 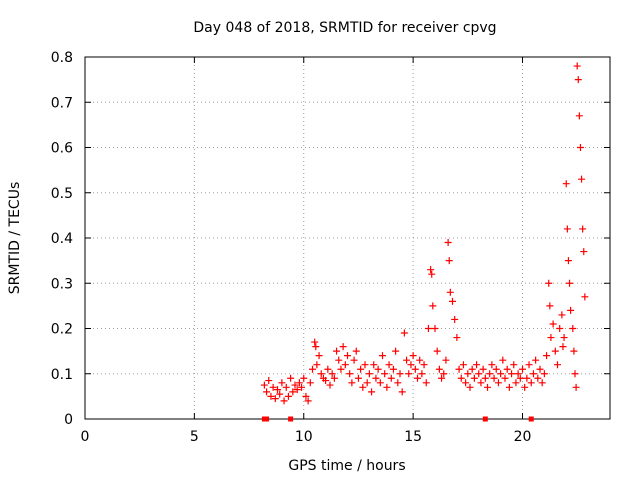 I want to click on y-tick-label: 0.8, so click(x=62, y=58).